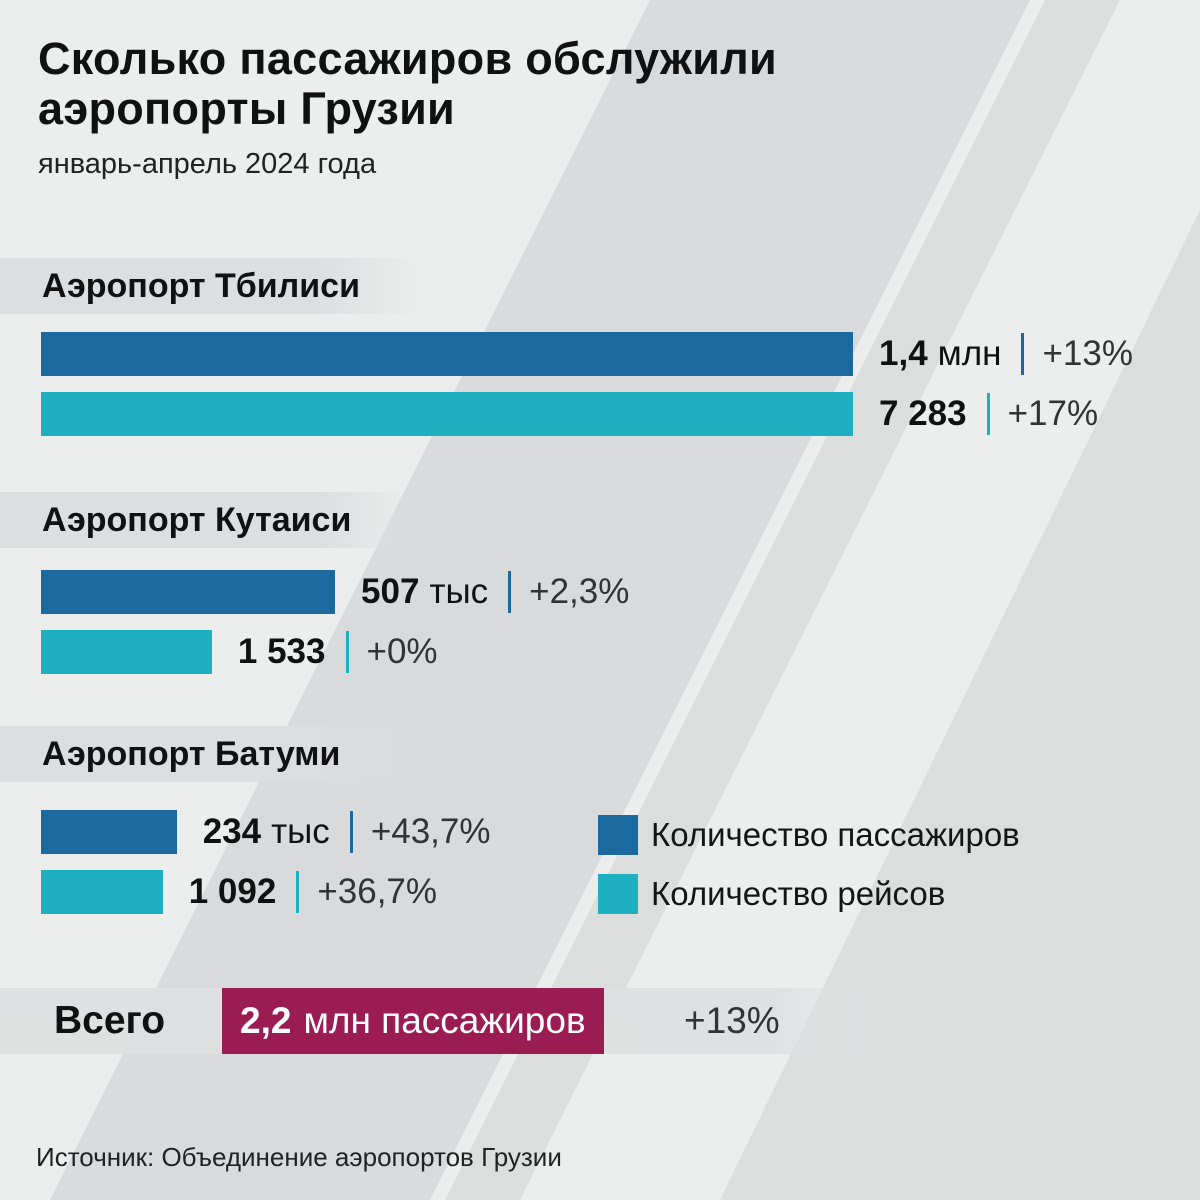 The width and height of the screenshot is (1200, 1200). What do you see at coordinates (281, 651) in the screenshot?
I see `value-number: 1 533` at bounding box center [281, 651].